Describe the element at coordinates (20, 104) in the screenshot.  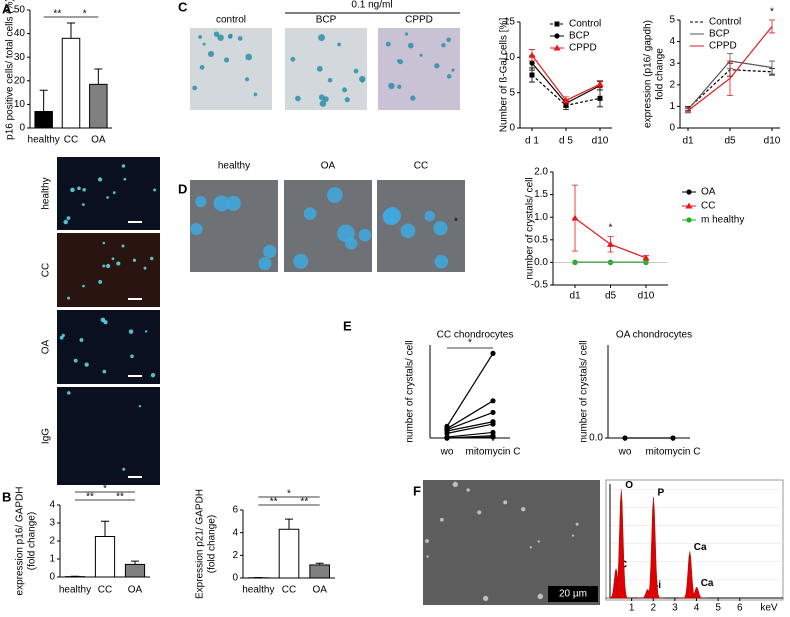
I see `y-tick-label: 10` at that location.